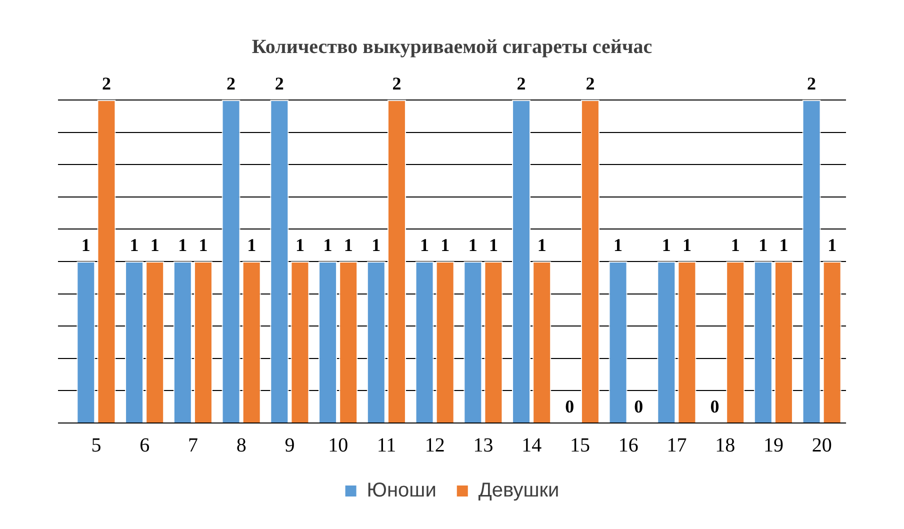  I want to click on chart-title: Количество выкуриваемой сигареты сейчас, so click(452, 47).